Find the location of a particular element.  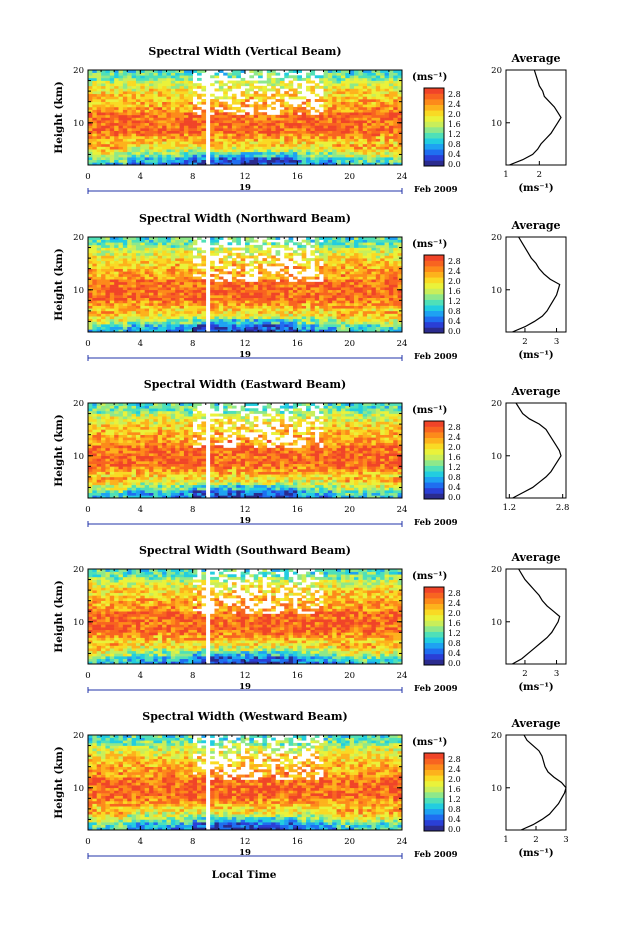

colorbar-swatch is located at coordinates (434, 324).